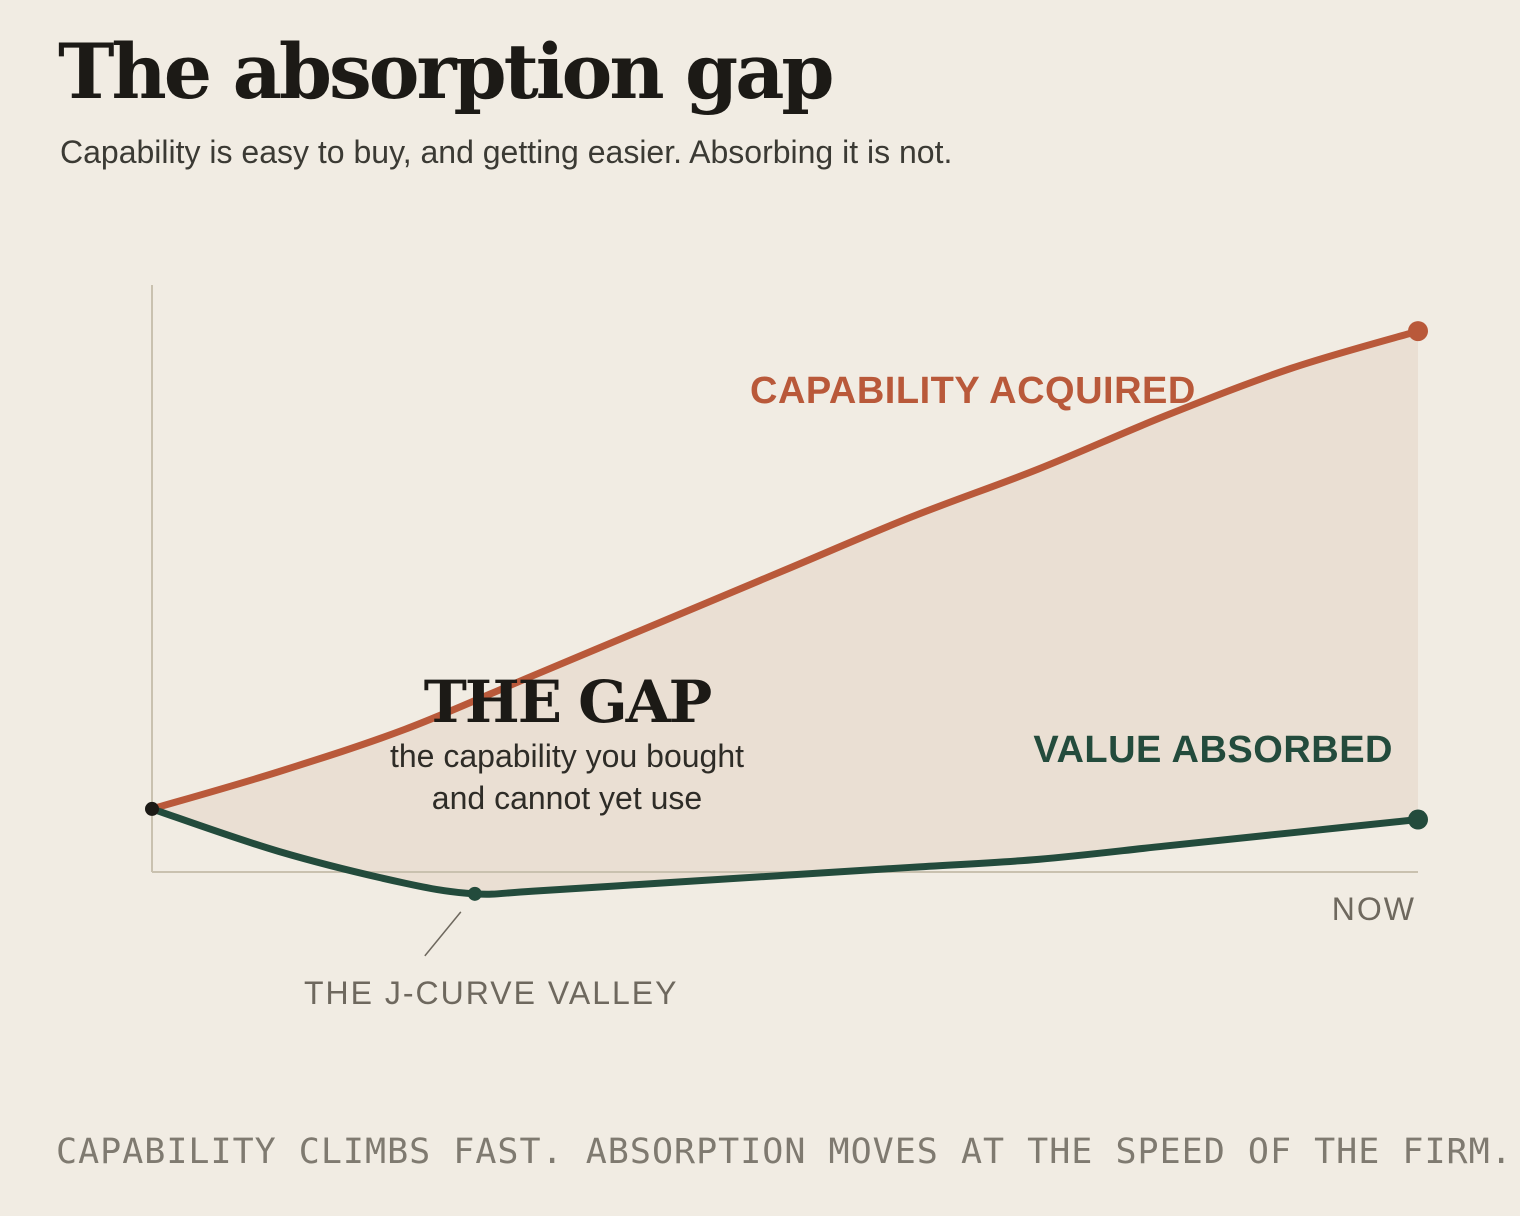  Describe the element at coordinates (567, 798) in the screenshot. I see `gap-annotation-line2: and cannot yet use` at that location.